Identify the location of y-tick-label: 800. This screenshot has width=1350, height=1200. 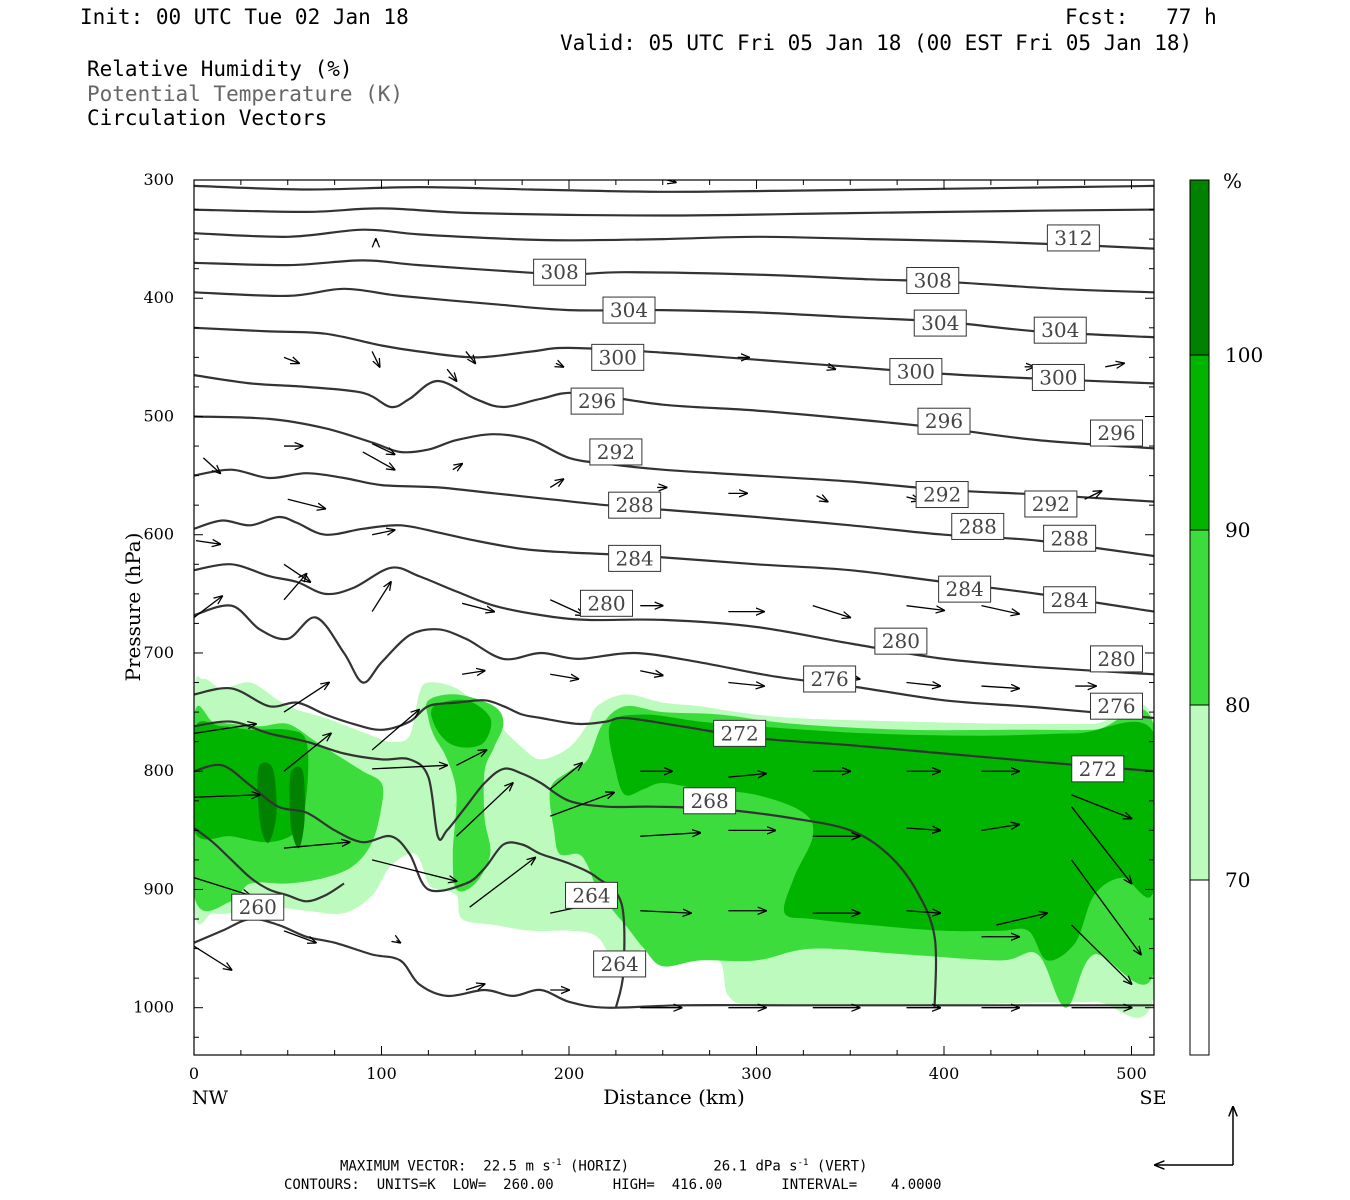
(158, 770).